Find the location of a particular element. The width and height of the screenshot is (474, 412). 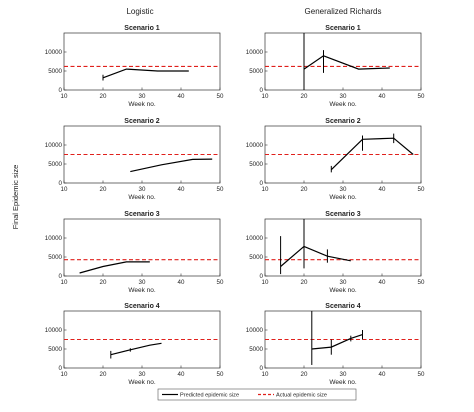

column-title-logistic: Logistic is located at coordinates (139, 11).